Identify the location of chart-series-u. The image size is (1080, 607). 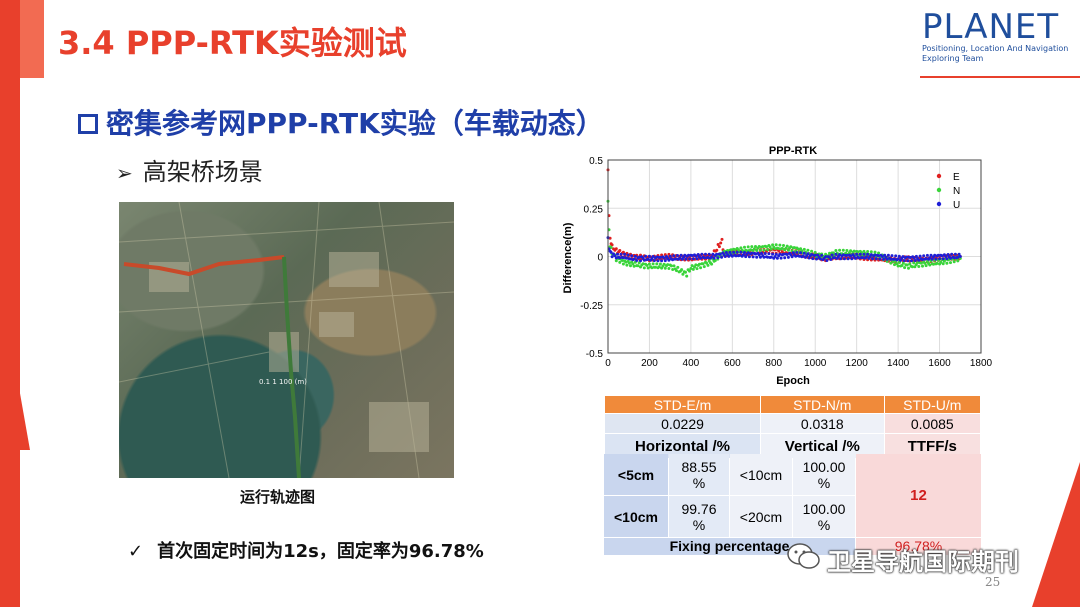
(784, 249).